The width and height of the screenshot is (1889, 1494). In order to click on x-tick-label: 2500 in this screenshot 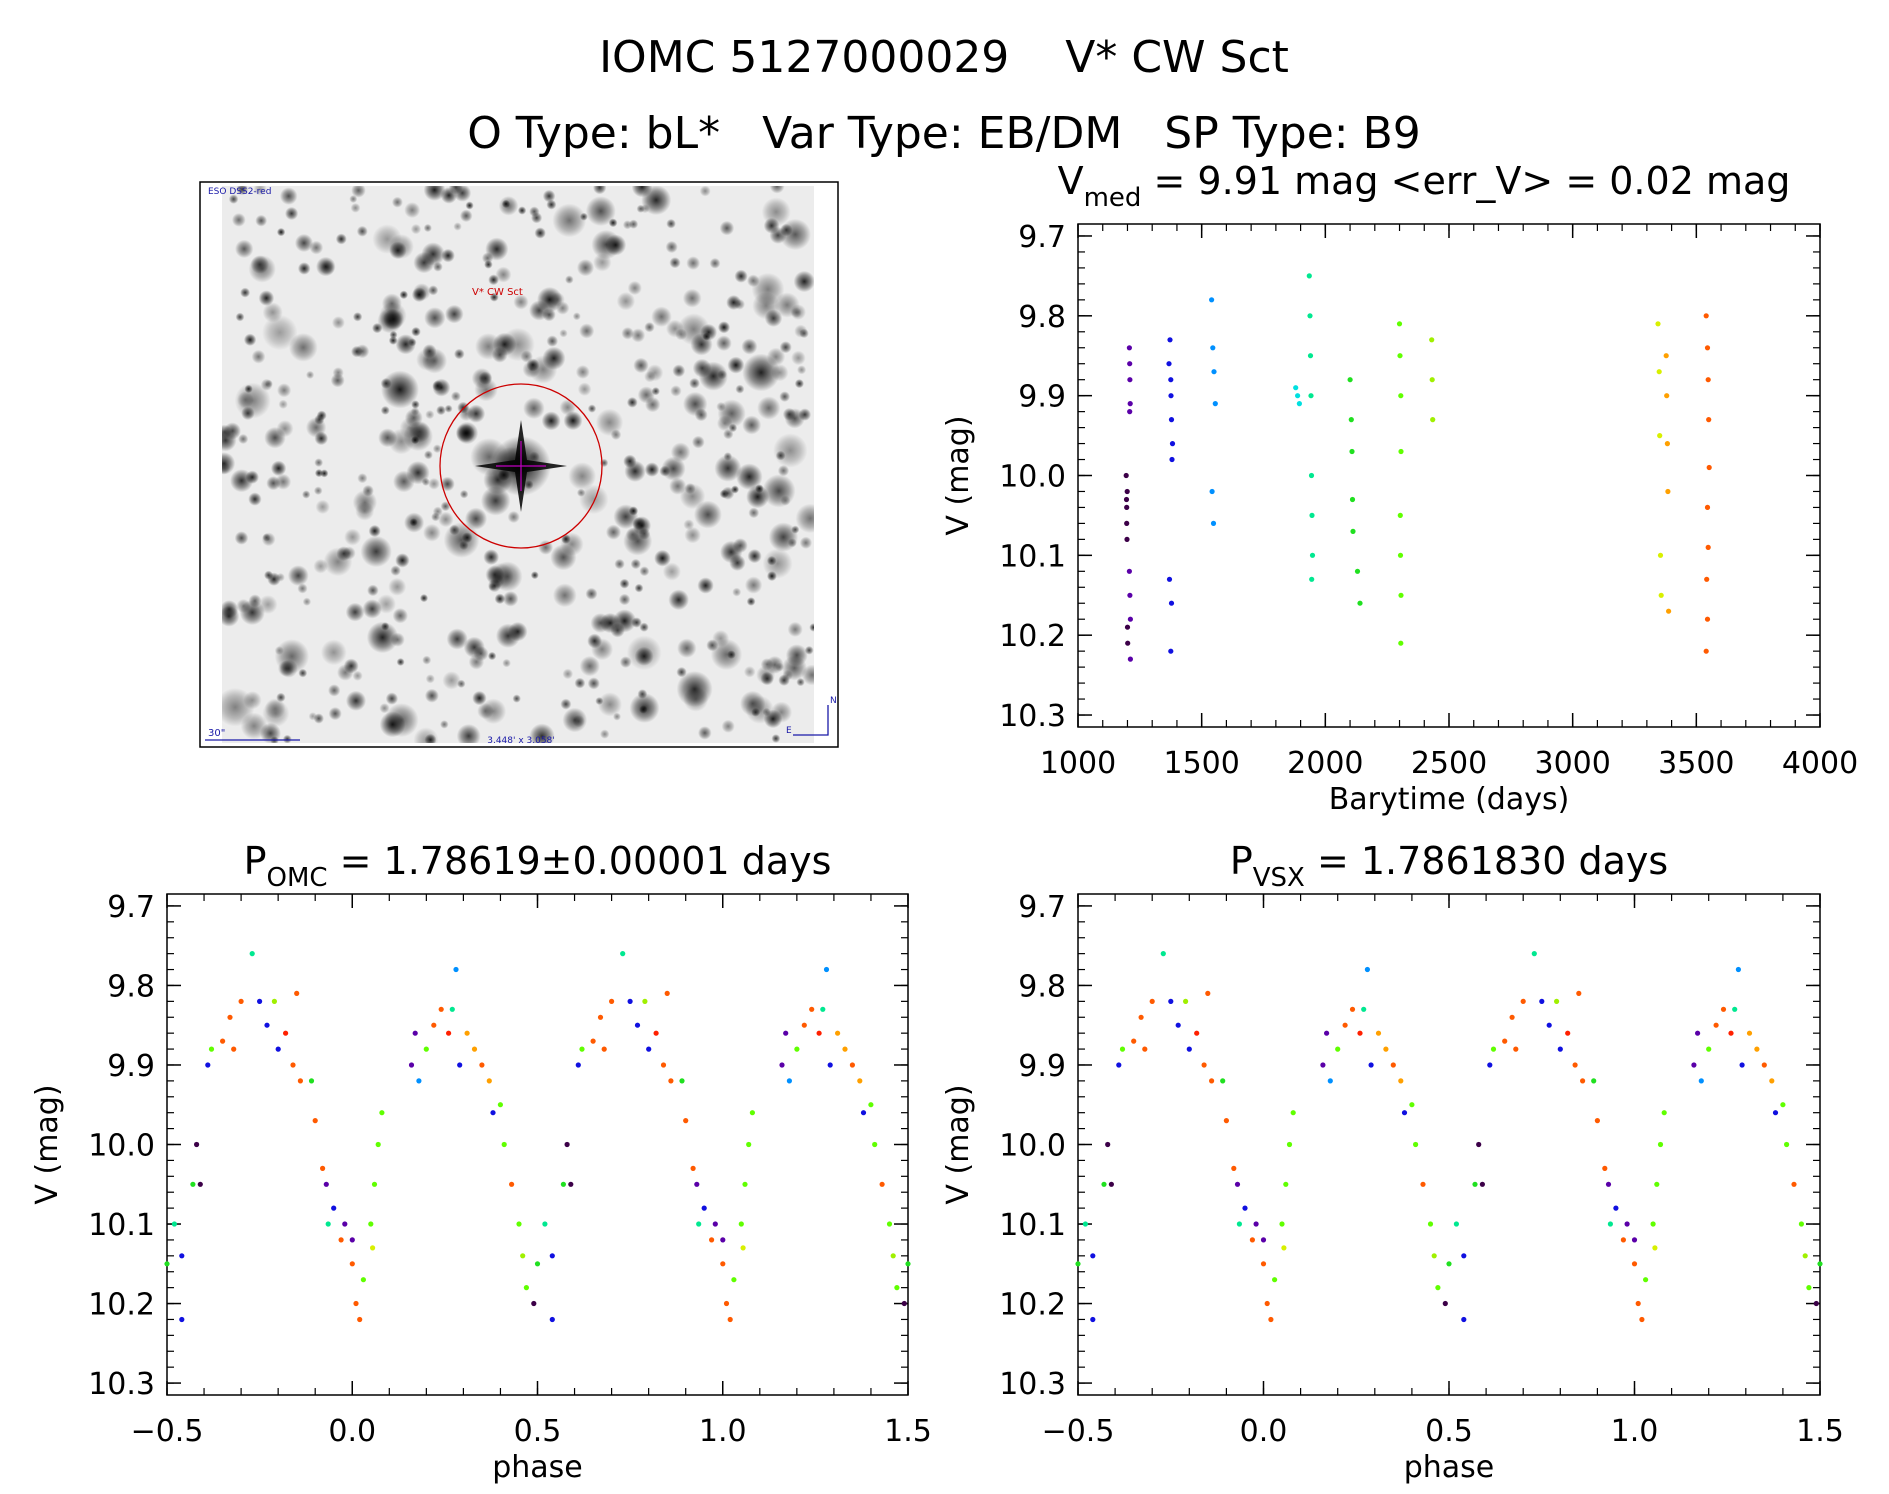, I will do `click(1449, 763)`.